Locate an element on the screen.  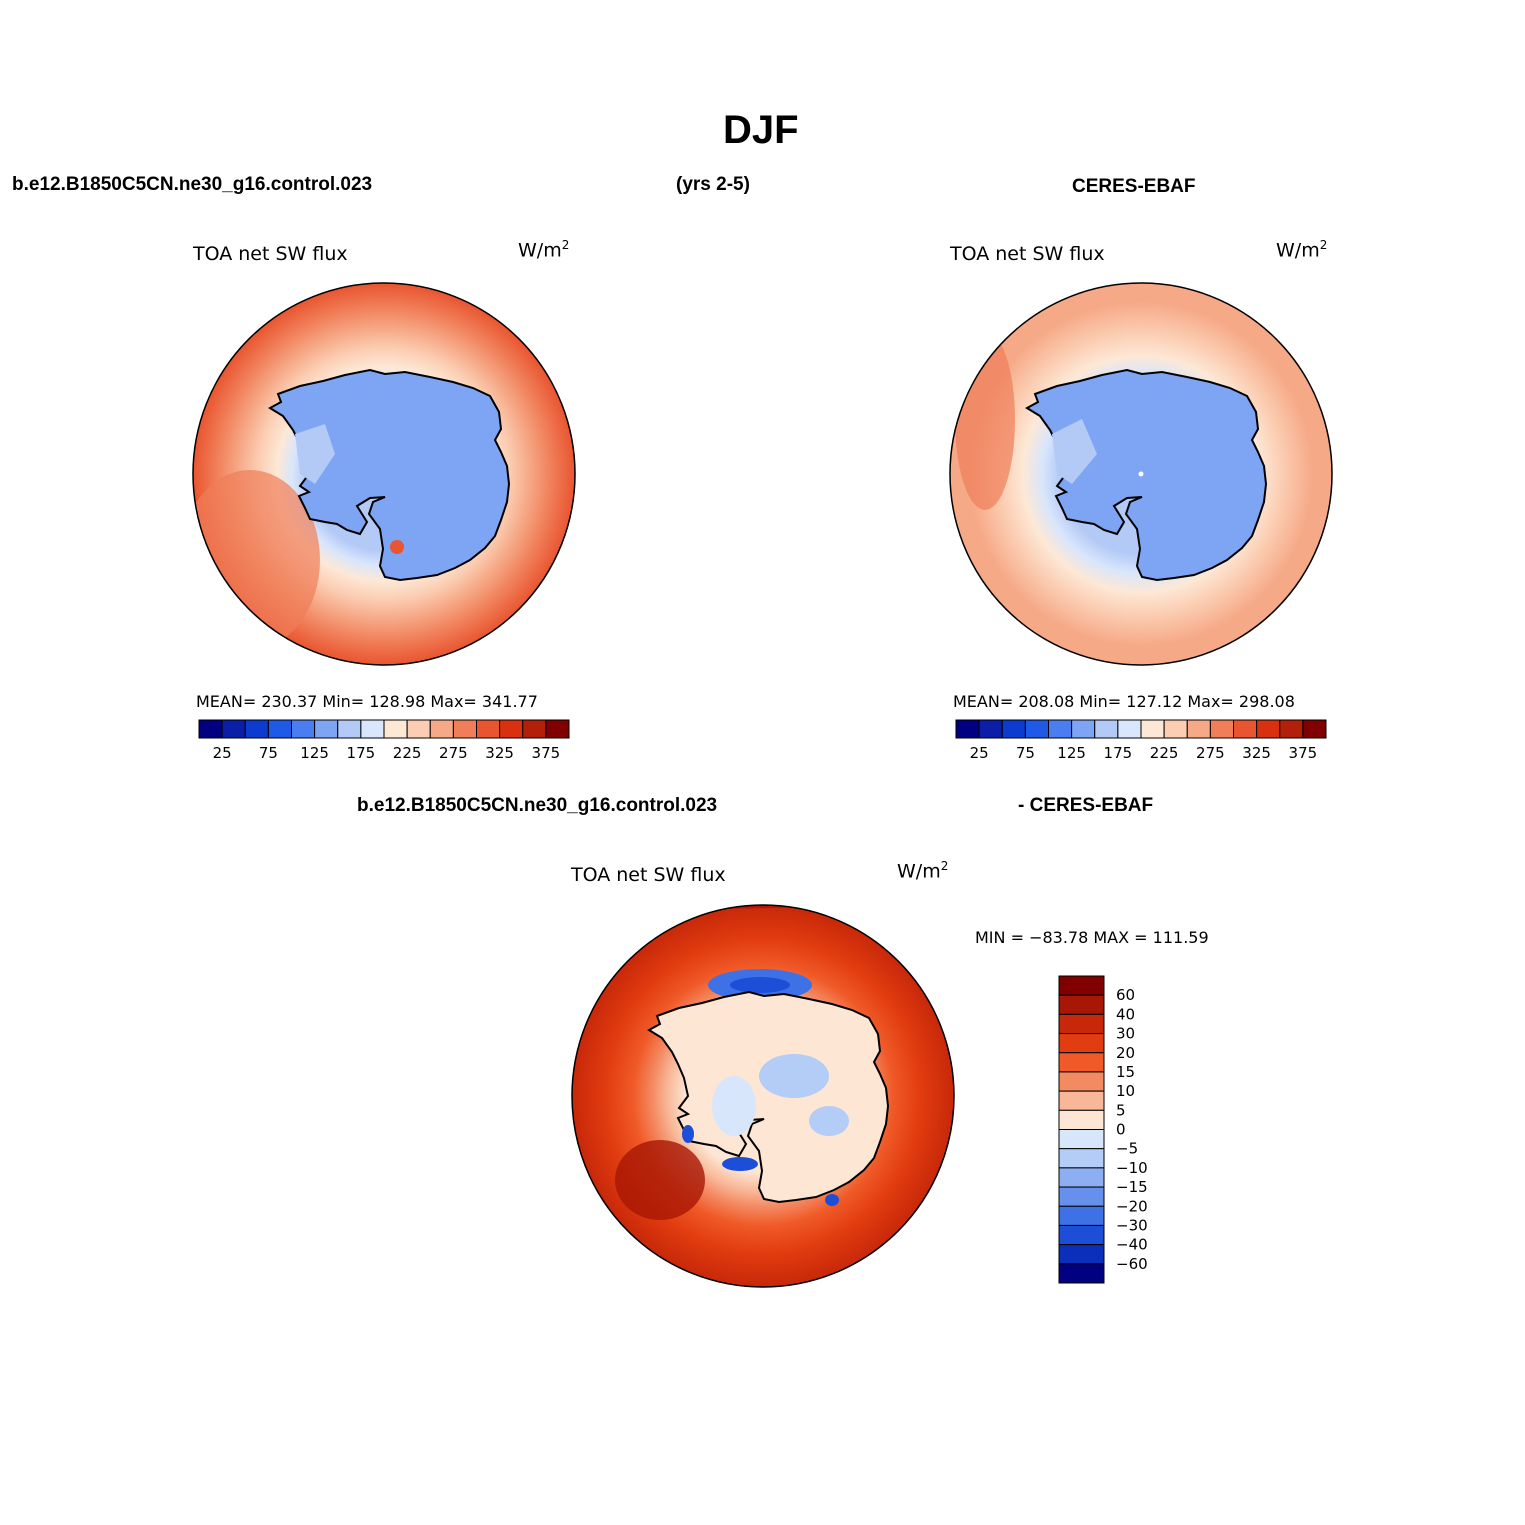
diff-colorbar-tick-label: −15 is located at coordinates (1132, 1187).